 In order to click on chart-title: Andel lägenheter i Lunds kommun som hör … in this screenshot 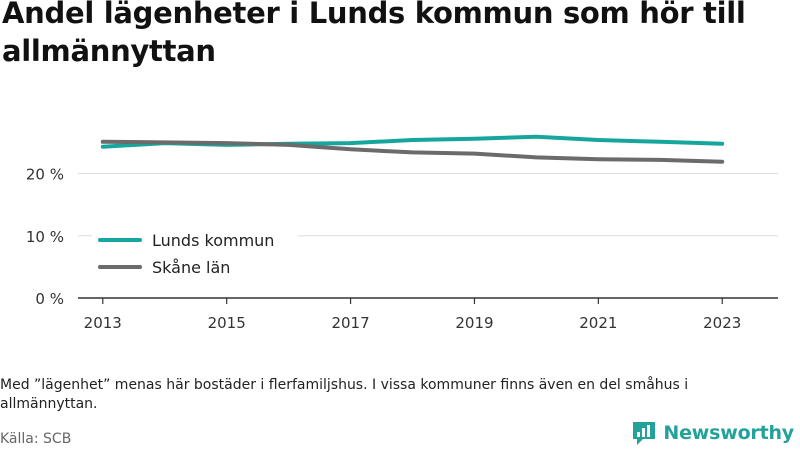, I will do `click(374, 34)`.